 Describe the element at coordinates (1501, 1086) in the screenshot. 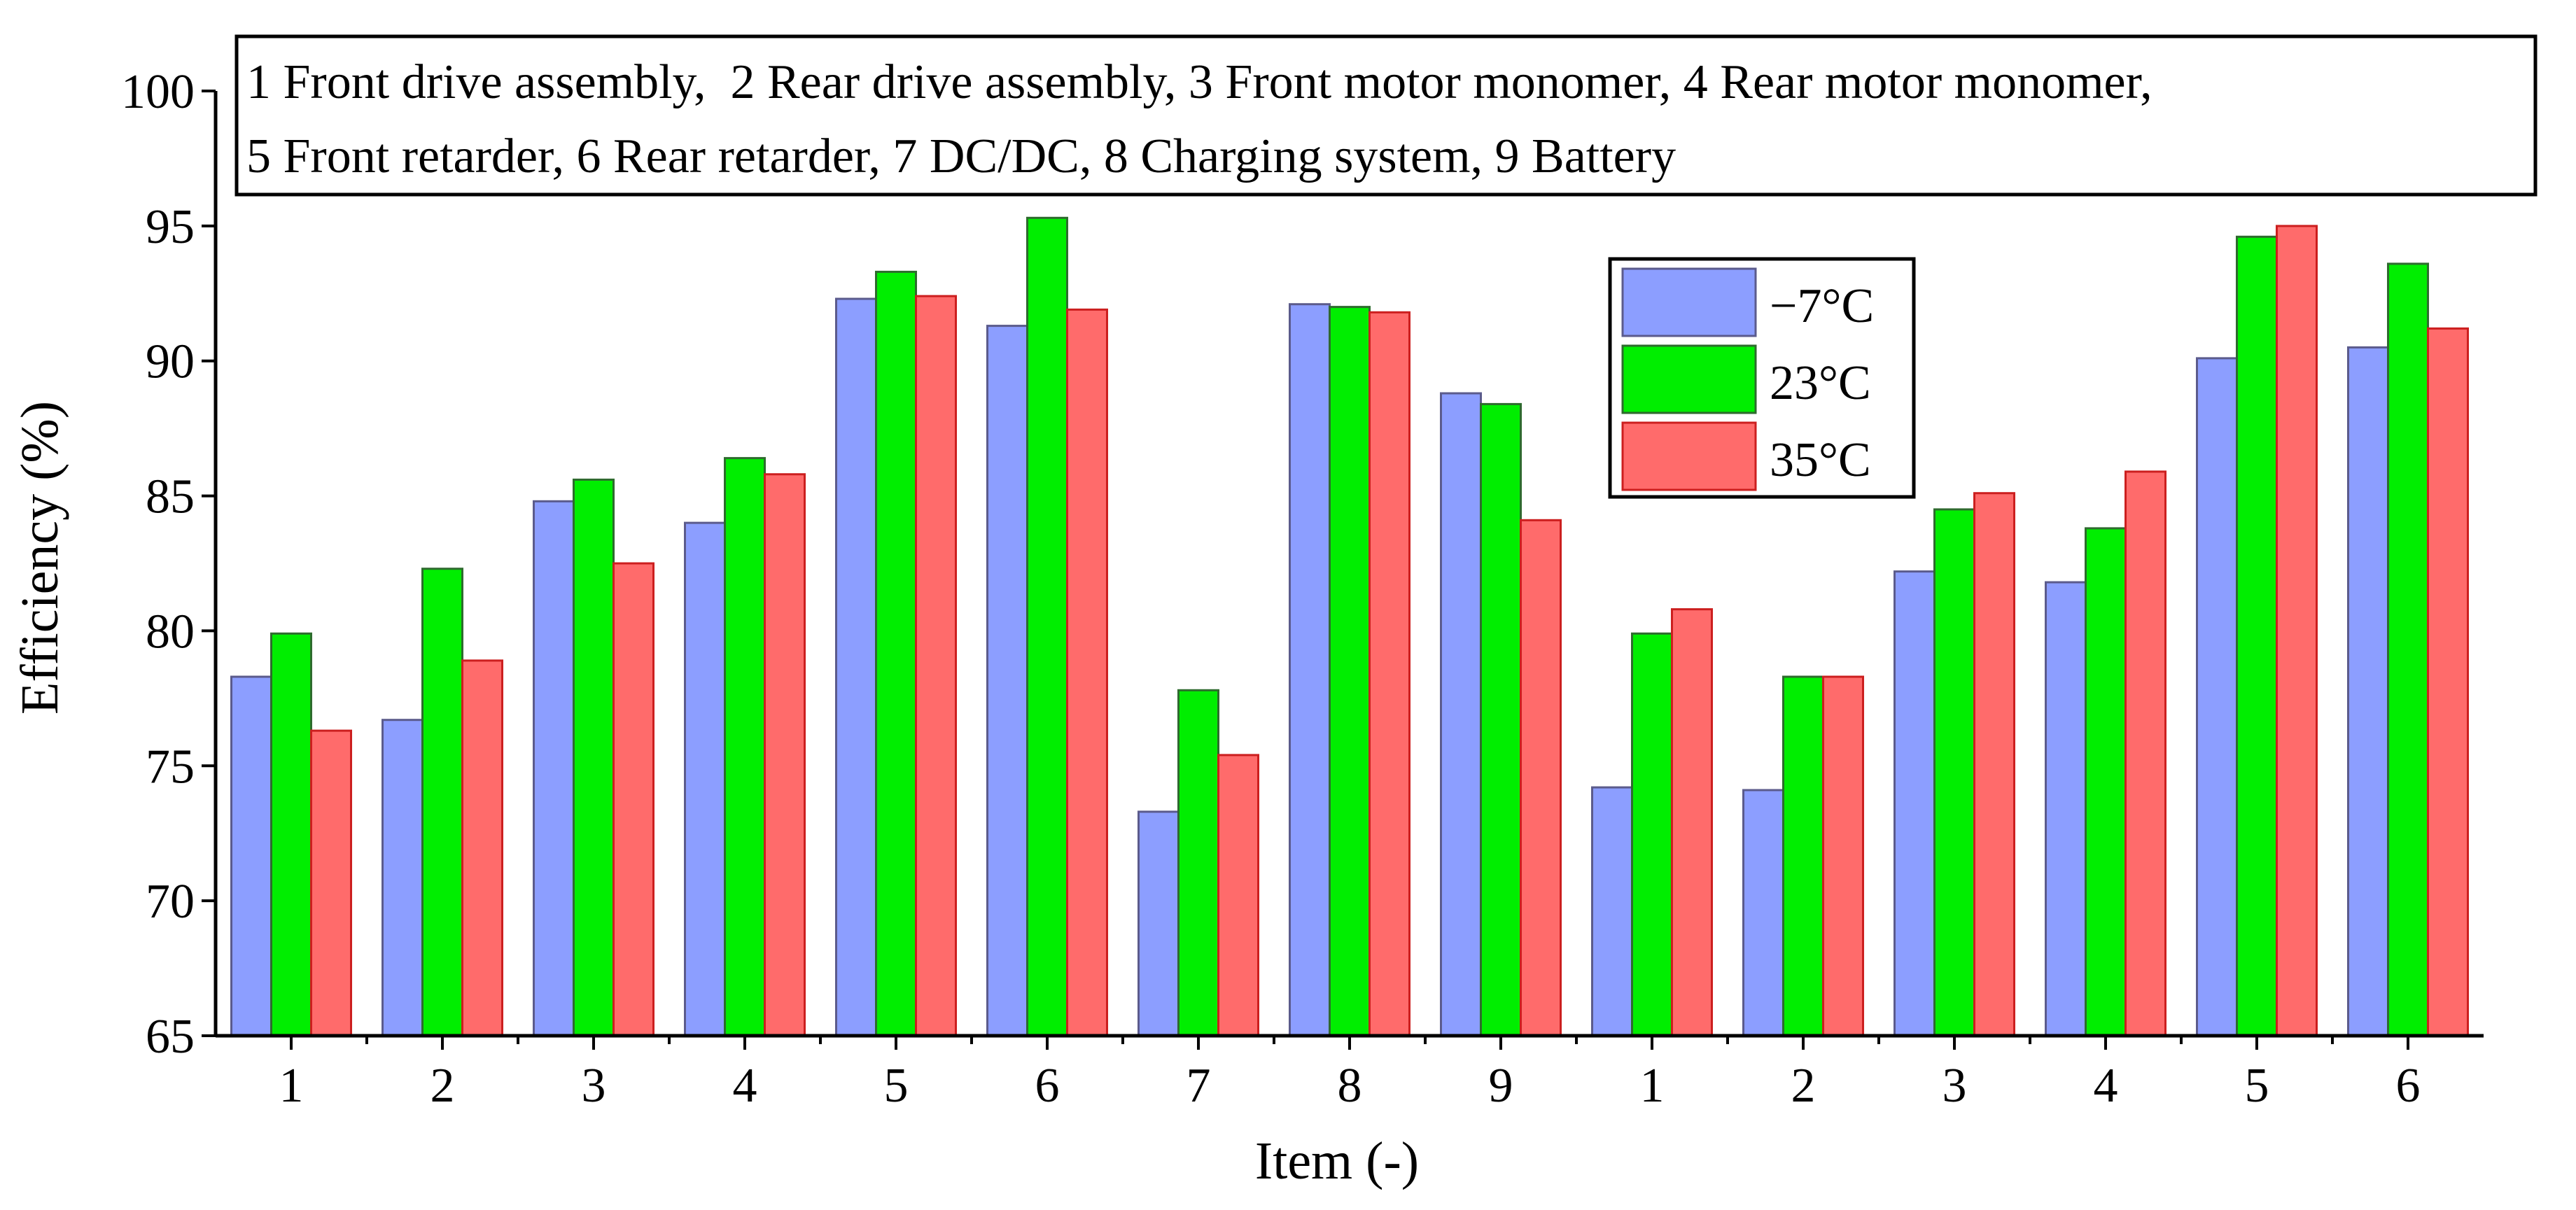

I see `x-tick-label: 9` at that location.